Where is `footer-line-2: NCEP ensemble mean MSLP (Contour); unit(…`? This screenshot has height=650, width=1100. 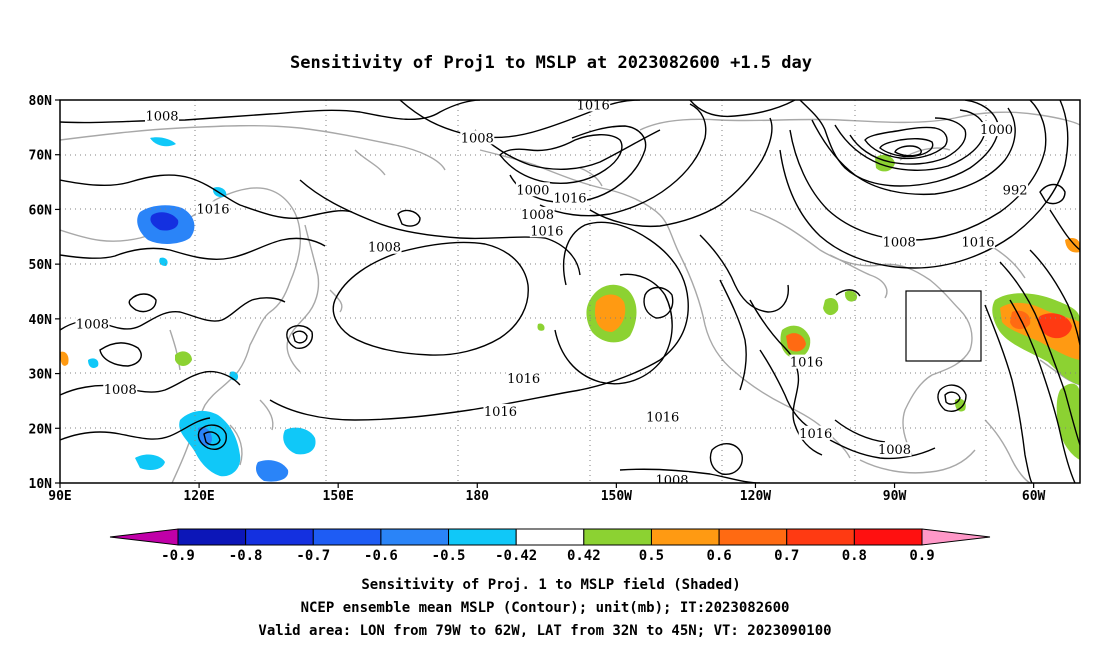
footer-line-2: NCEP ensemble mean MSLP (Contour); unit(… is located at coordinates (545, 608).